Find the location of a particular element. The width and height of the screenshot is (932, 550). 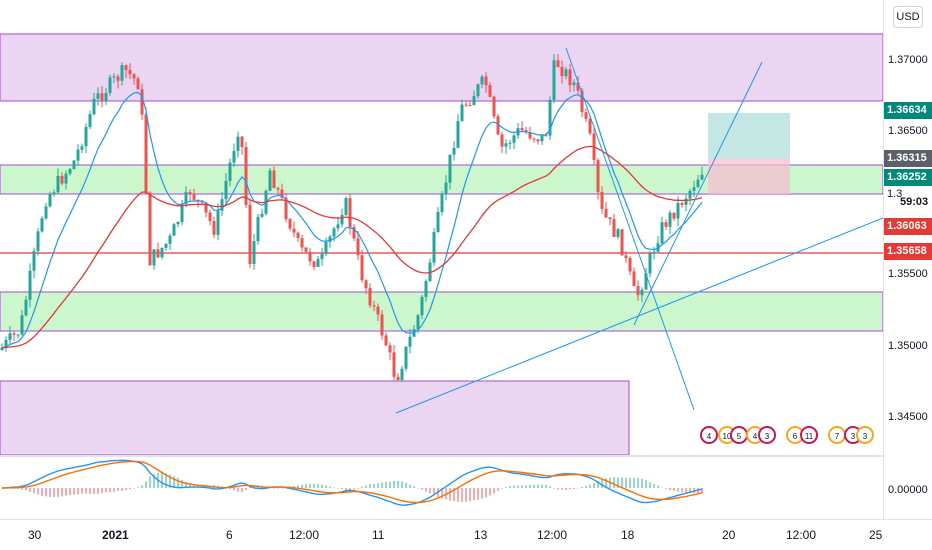

economic-event-icon: 7 is located at coordinates (837, 435).